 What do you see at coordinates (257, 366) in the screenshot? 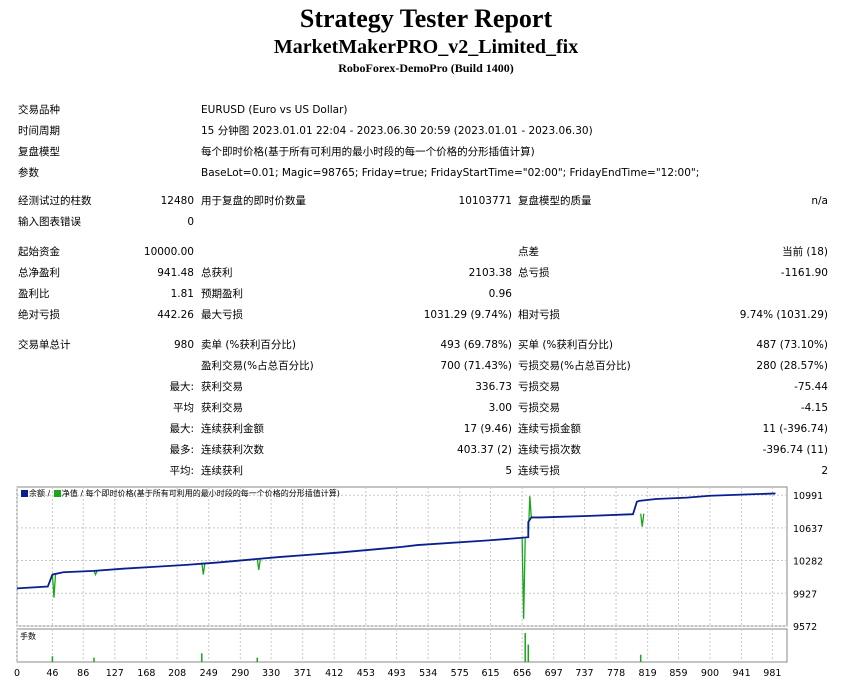
I see `profit-trades-label: 盈利交易(%占总百分比)` at bounding box center [257, 366].